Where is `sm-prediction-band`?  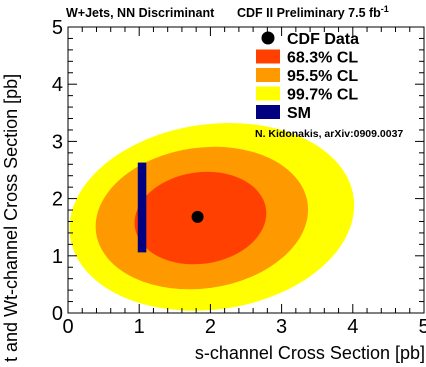 sm-prediction-band is located at coordinates (142, 207).